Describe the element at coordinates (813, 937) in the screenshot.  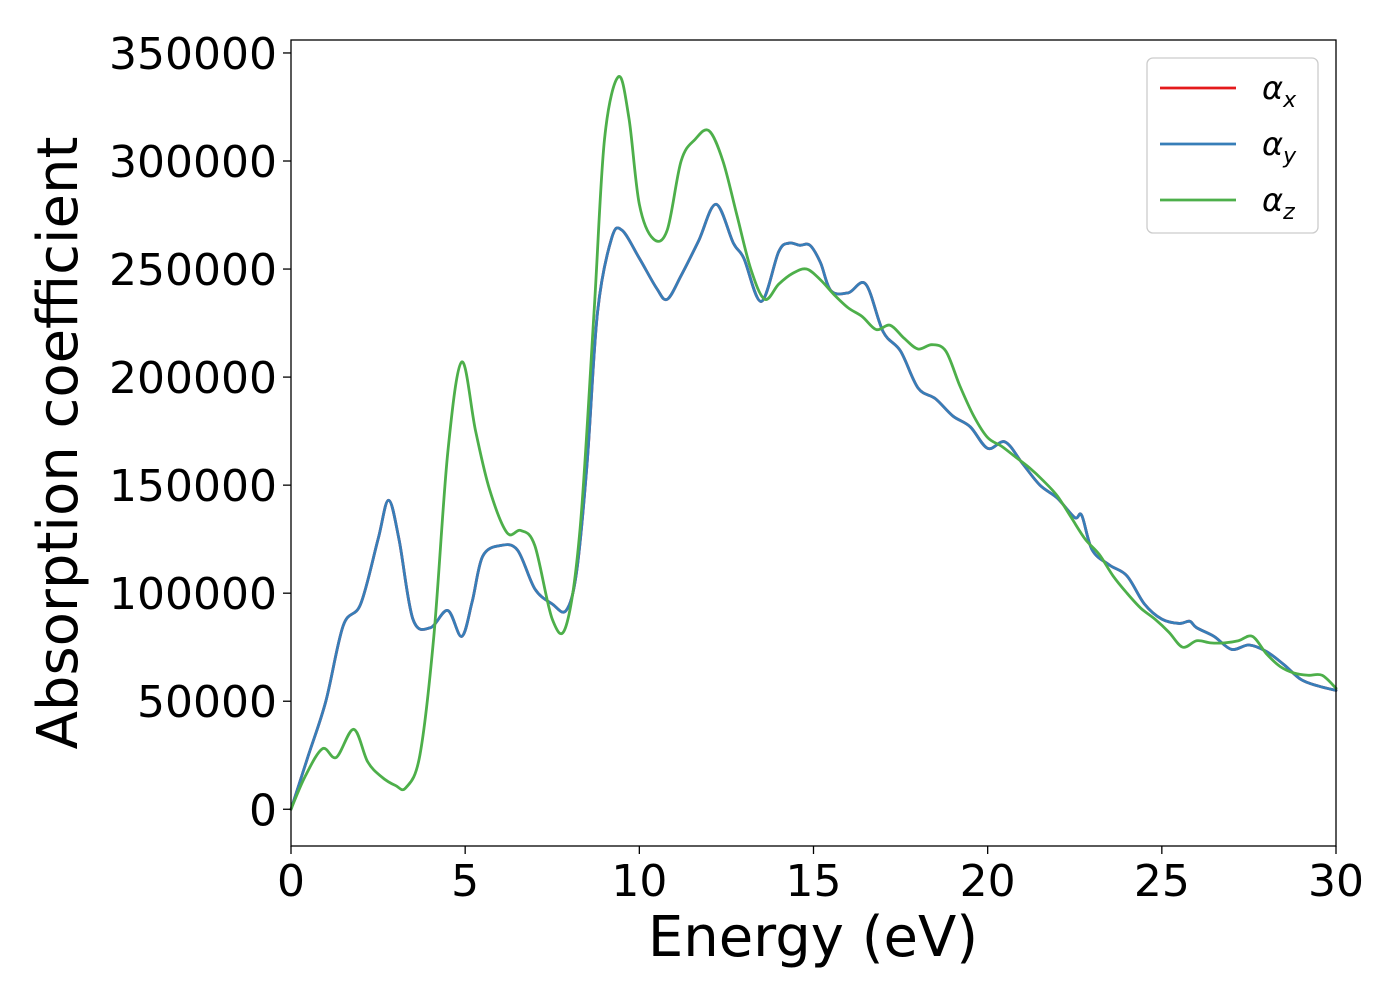
I see `x-axis-label: Energy (eV)` at that location.